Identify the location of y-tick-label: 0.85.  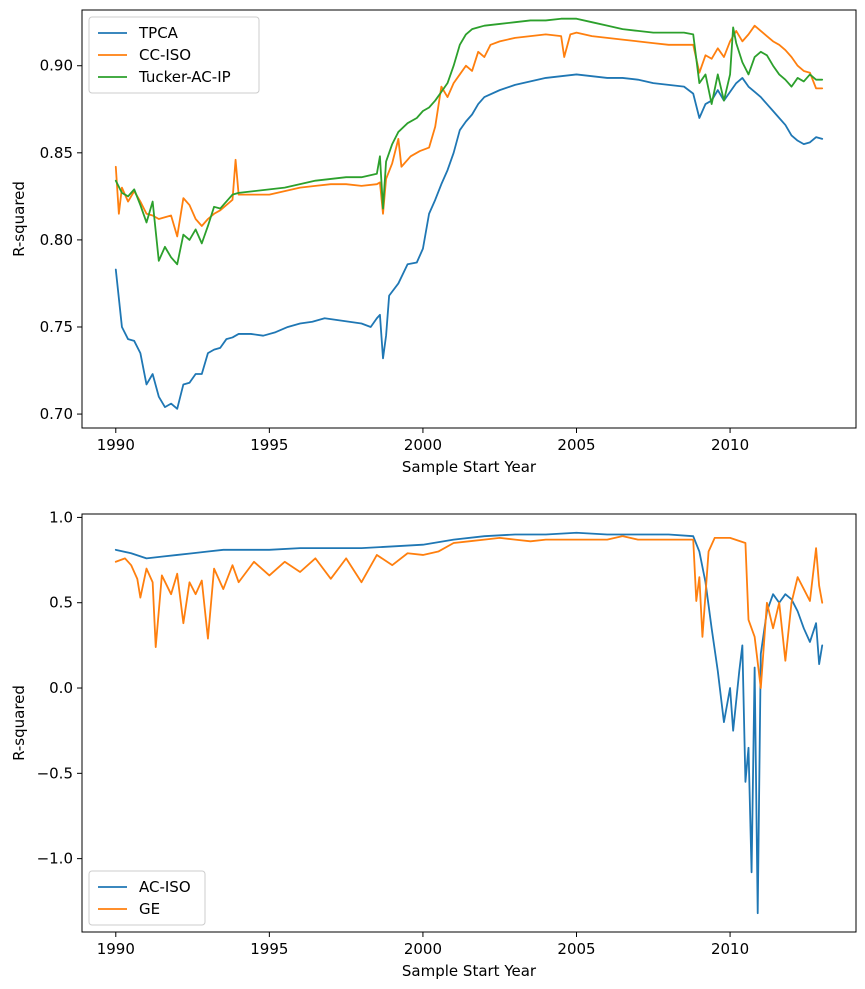
(56, 153).